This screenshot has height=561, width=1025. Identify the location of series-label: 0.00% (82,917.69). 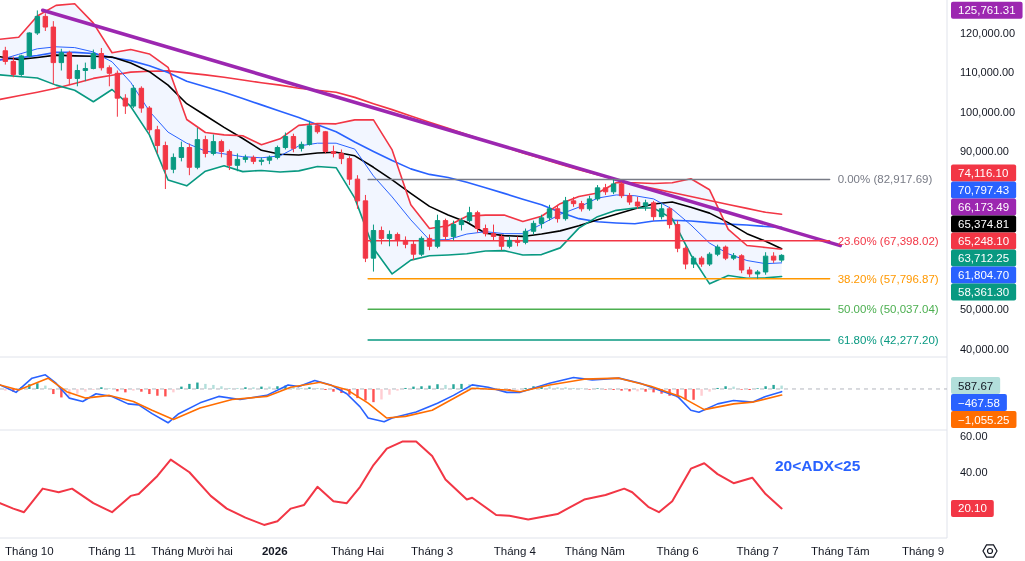
(885, 179).